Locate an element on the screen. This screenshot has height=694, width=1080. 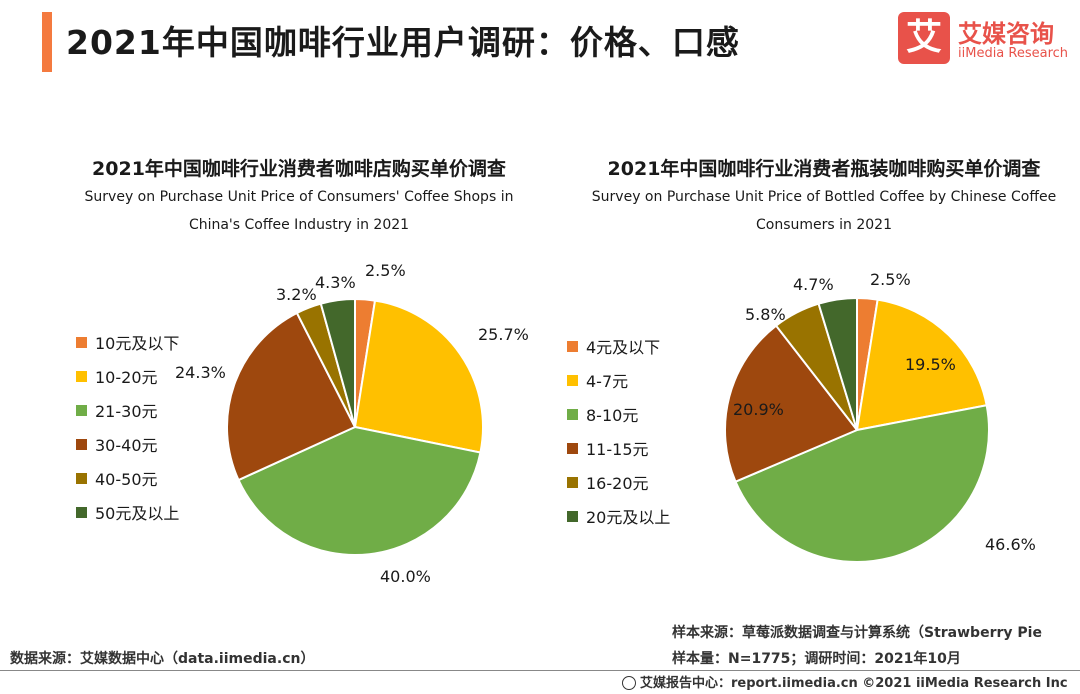
chart1-data-label-6: 4.3% is located at coordinates (335, 282).